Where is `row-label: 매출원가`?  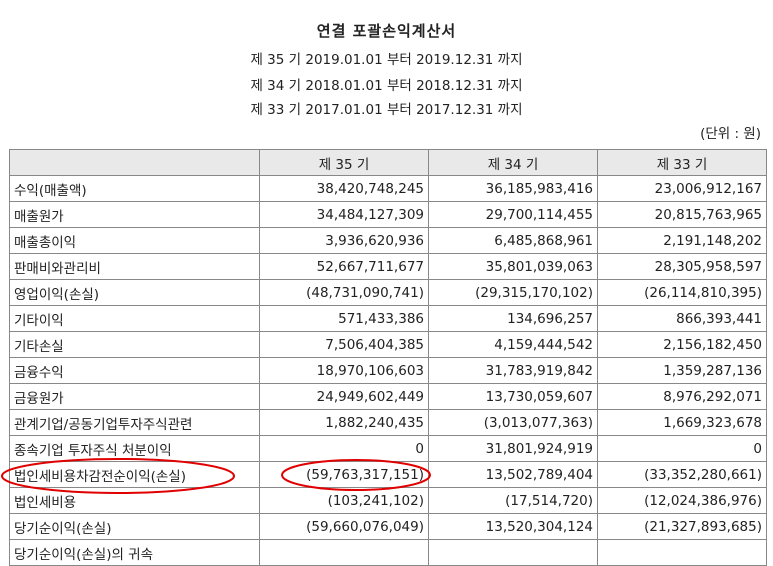
row-label: 매출원가 is located at coordinates (134, 214).